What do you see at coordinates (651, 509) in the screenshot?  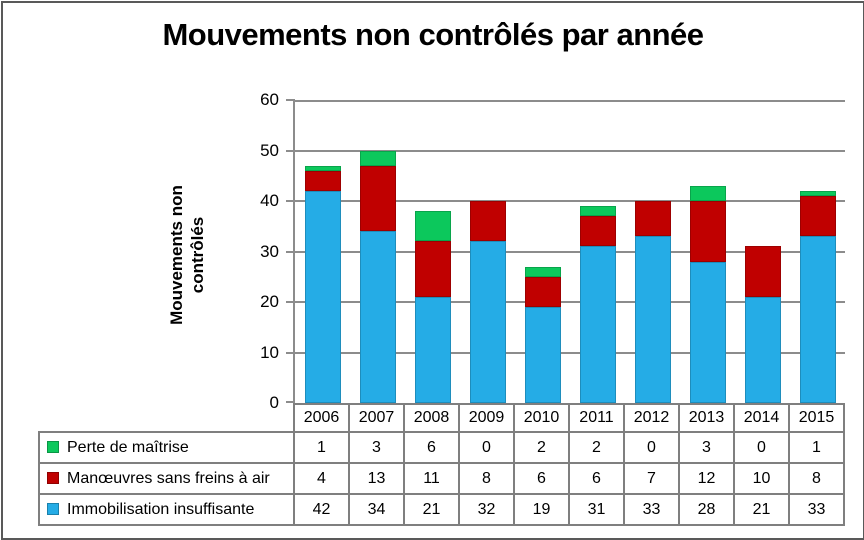 I see `data-value-cell: 33` at bounding box center [651, 509].